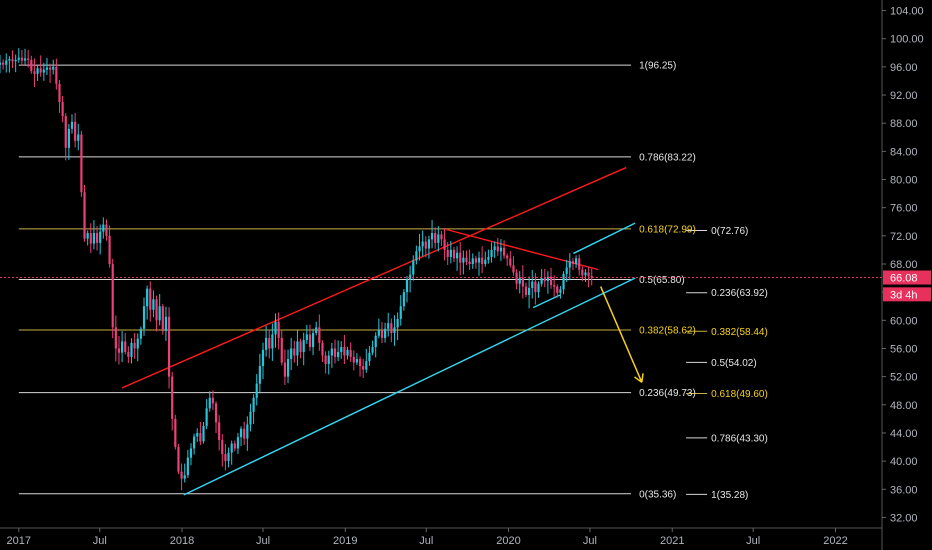 Image resolution: width=932 pixels, height=550 pixels. What do you see at coordinates (904, 279) in the screenshot?
I see `price-tag-label: 66.08` at bounding box center [904, 279].